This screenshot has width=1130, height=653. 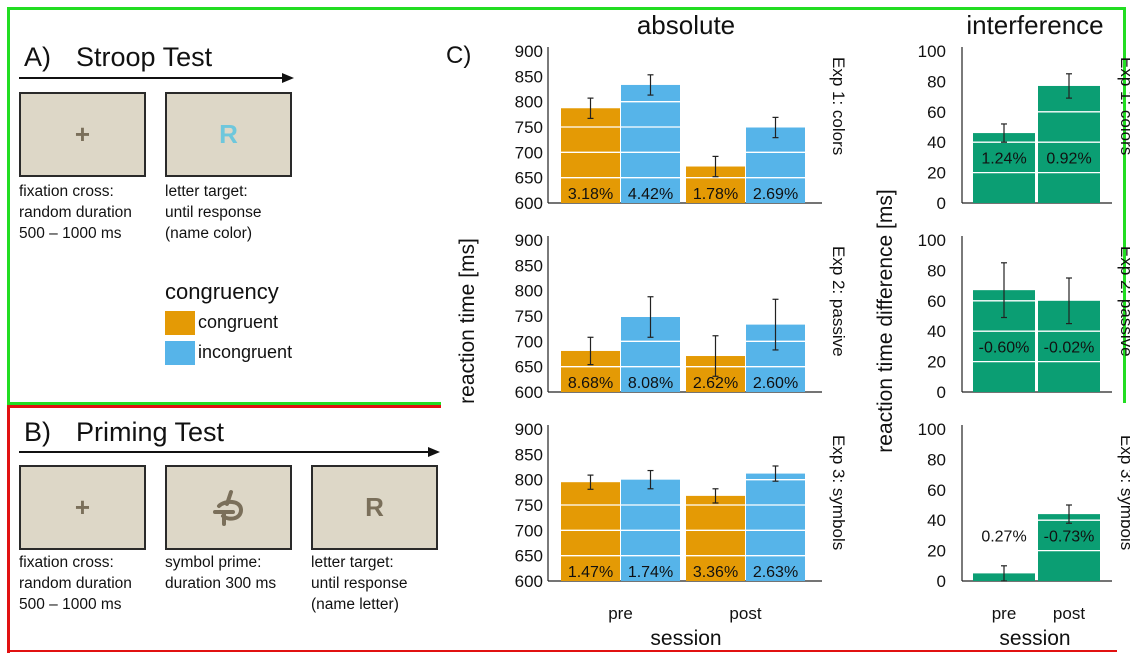 I want to click on bar-congruent-post, so click(x=715, y=538).